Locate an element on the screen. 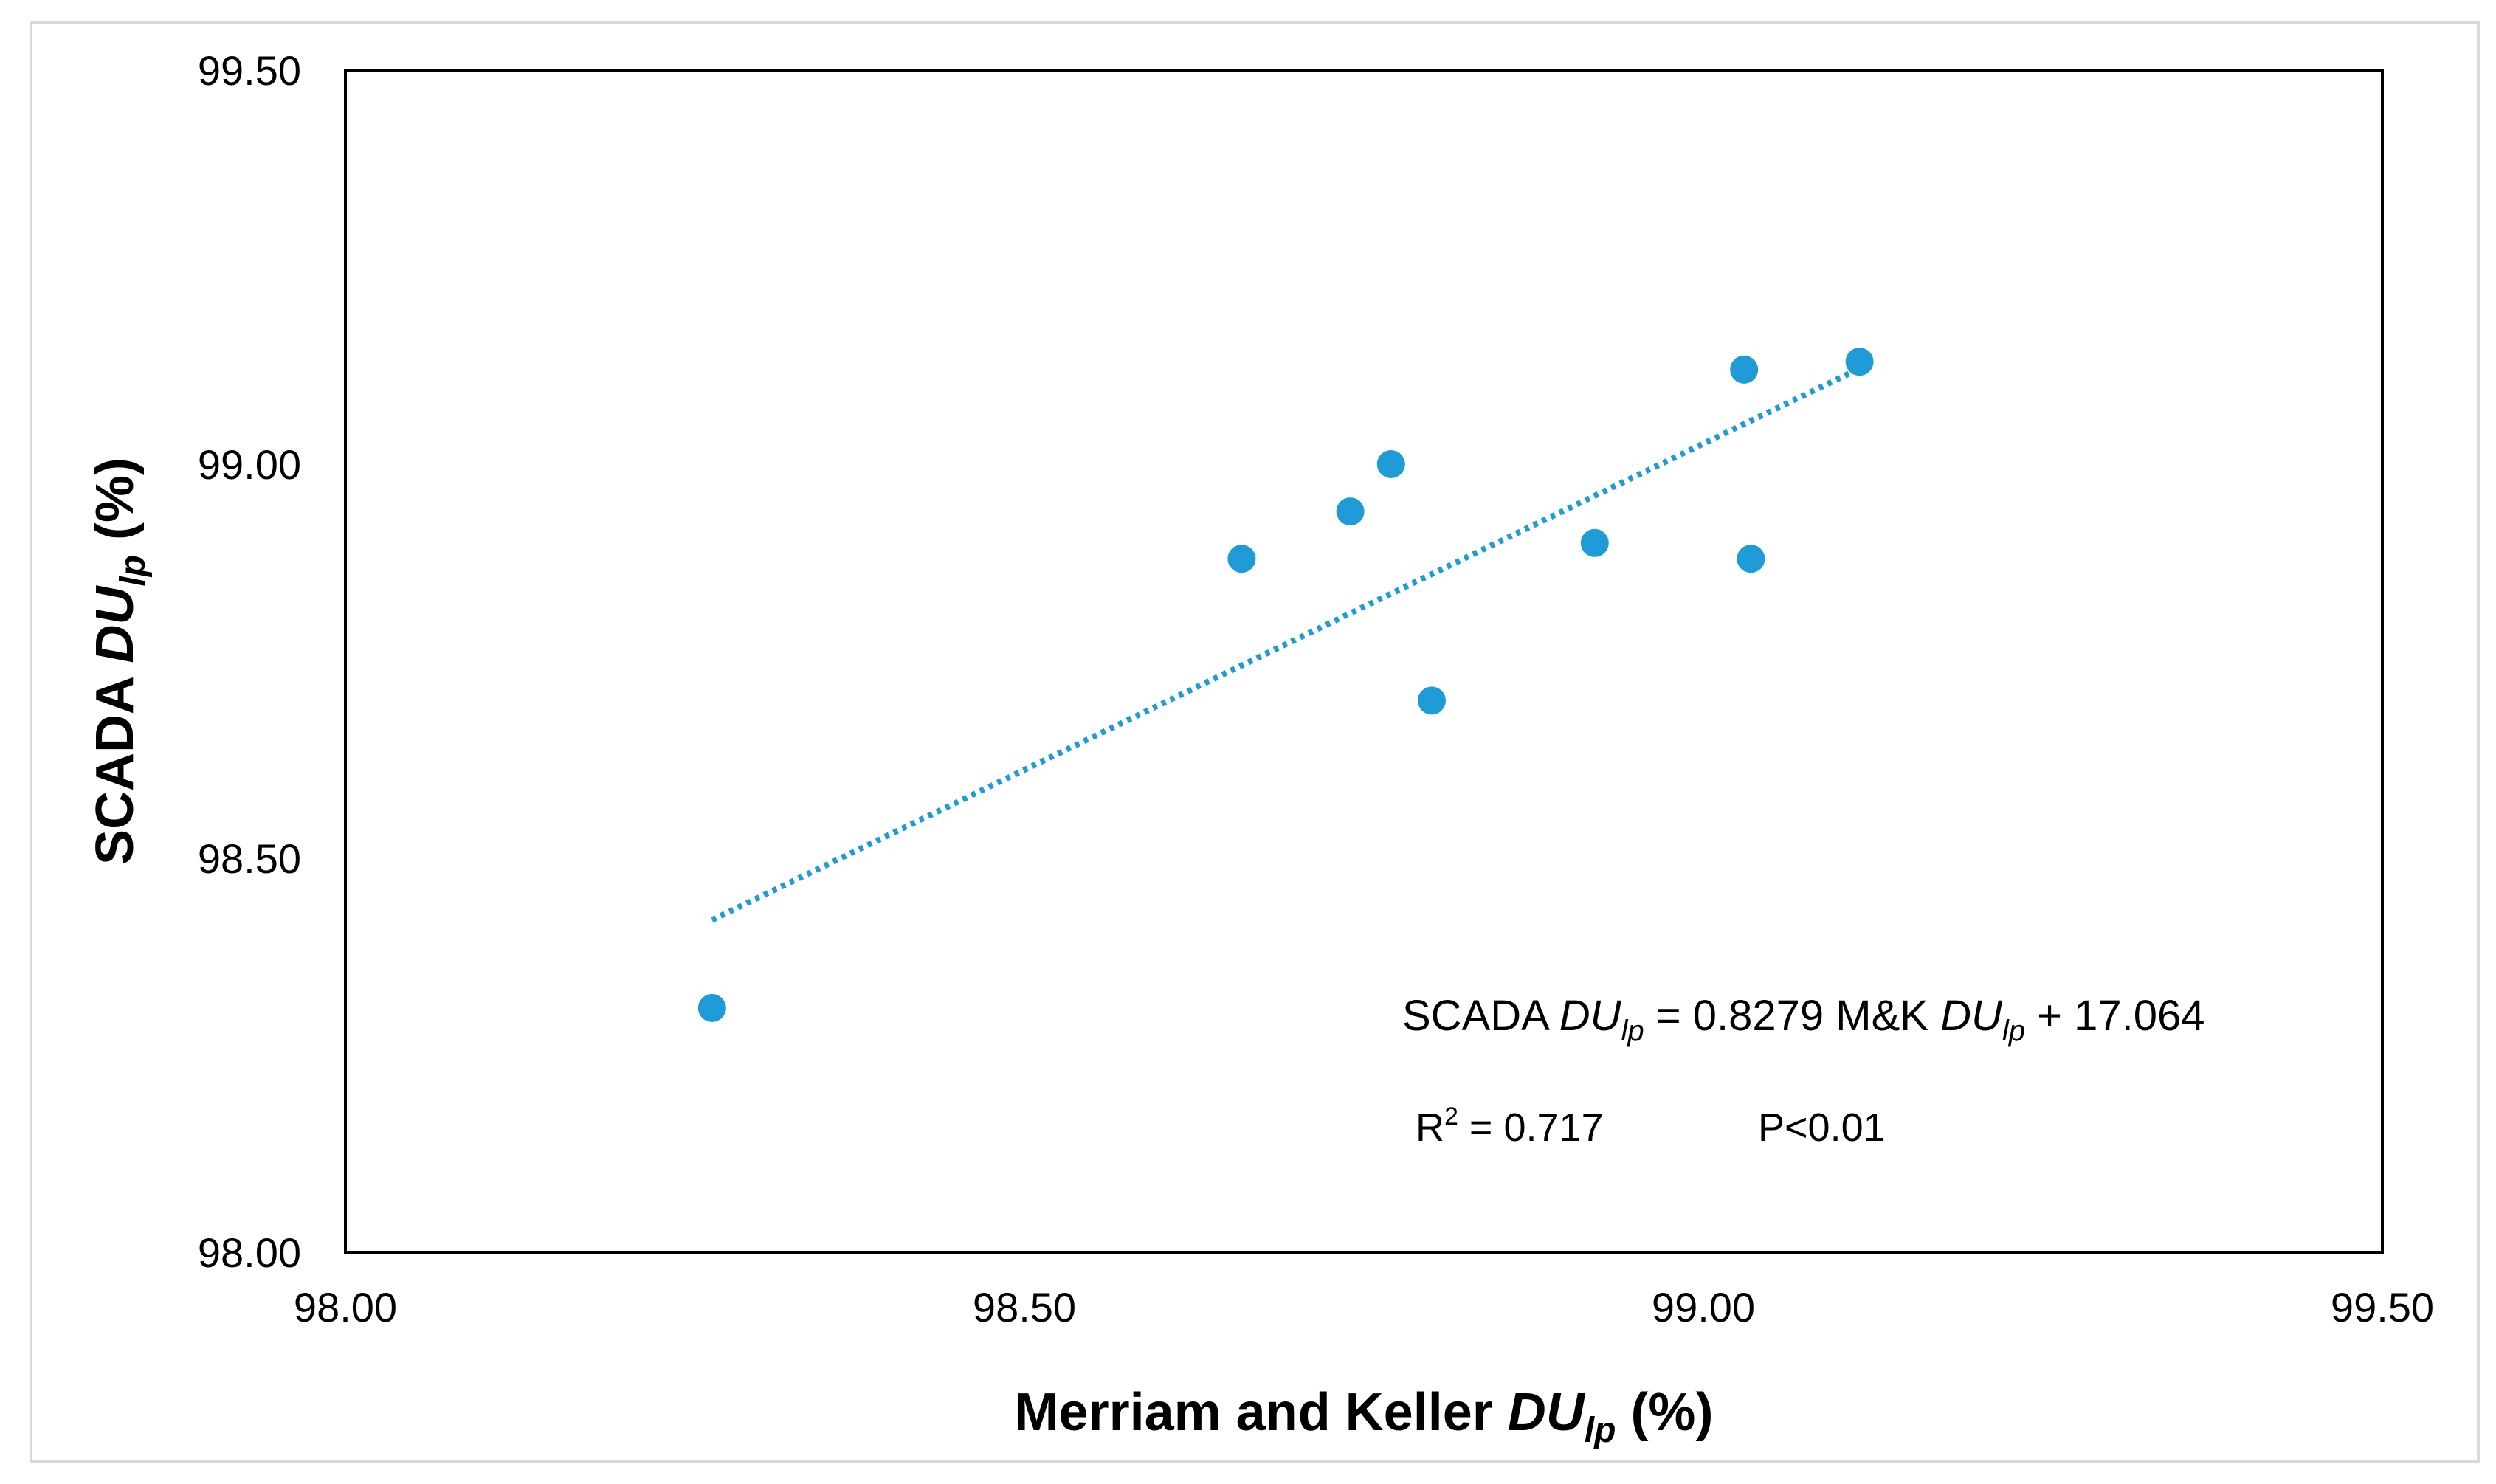 Image resolution: width=2496 pixels, height=1484 pixels. equation-tail: + 17.064 is located at coordinates (2115, 1016).